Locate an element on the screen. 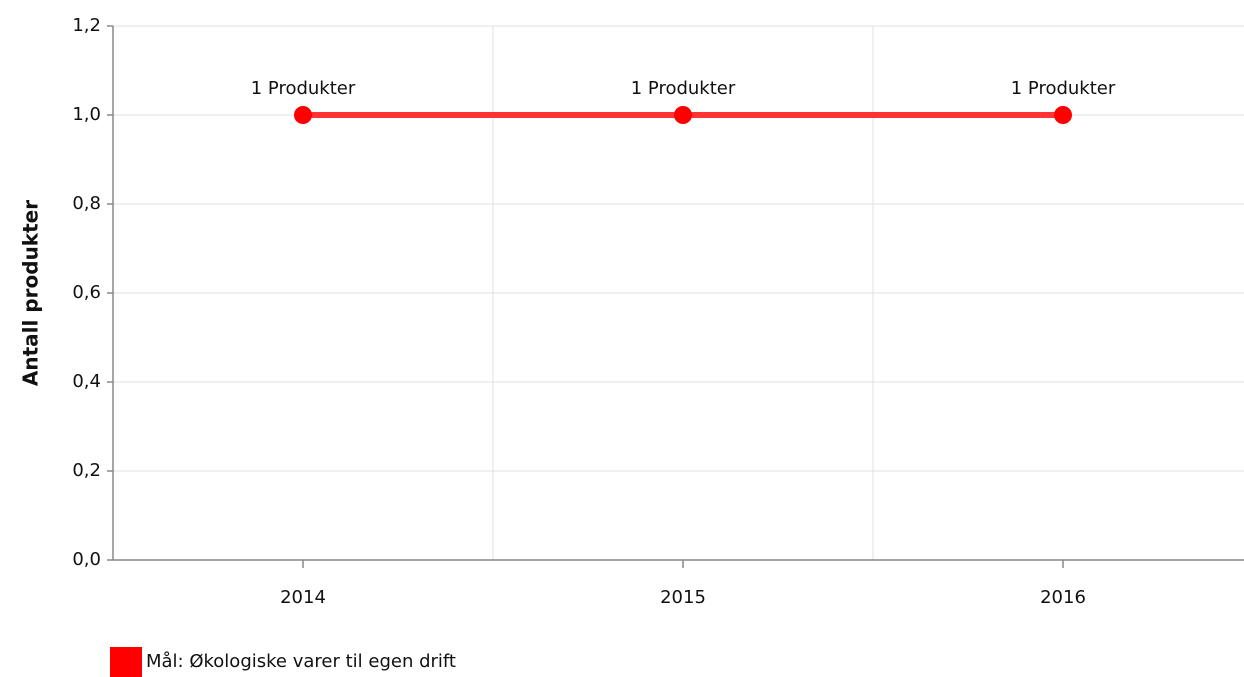 This screenshot has height=677, width=1244. x-tick-label: 2016 is located at coordinates (1063, 597).